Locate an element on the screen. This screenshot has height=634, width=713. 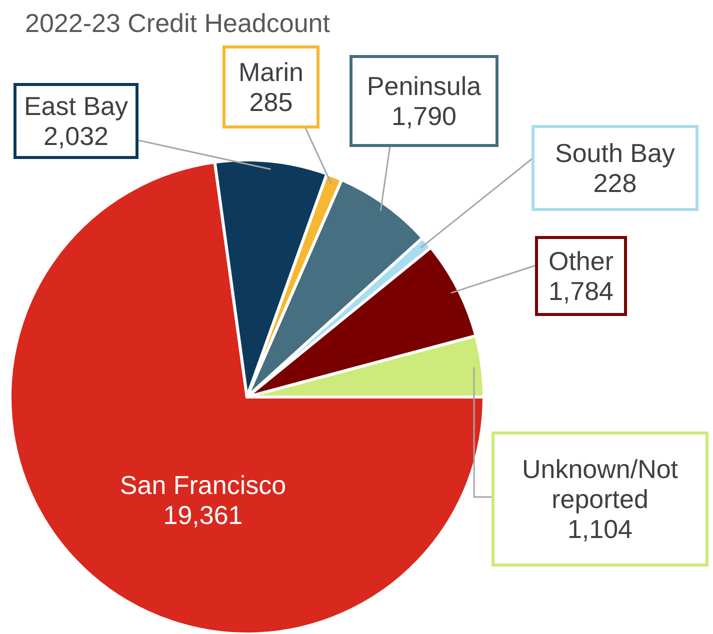
data-label: 1,790 is located at coordinates (424, 116).